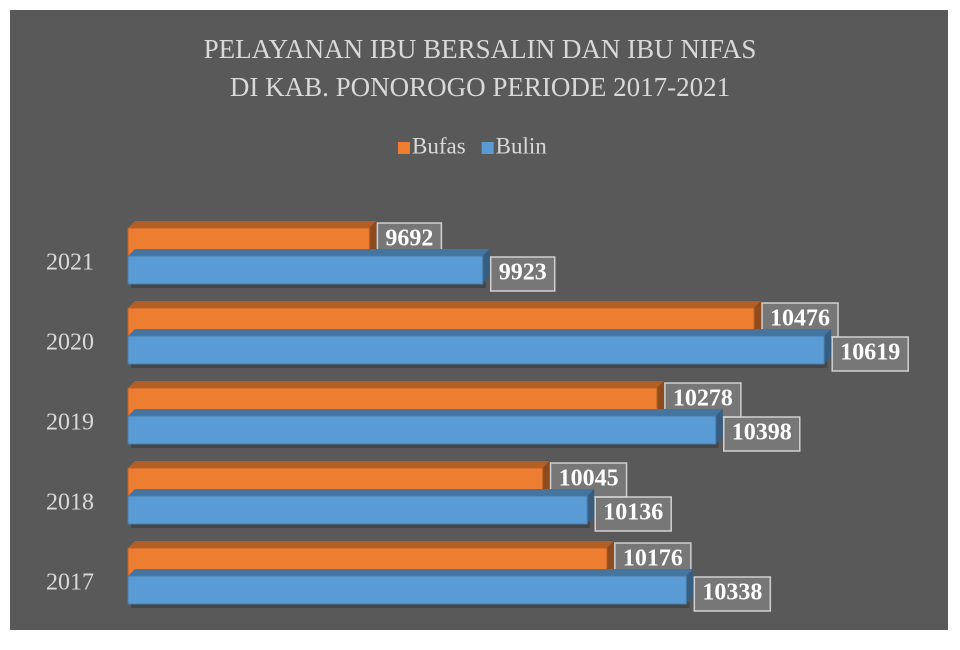 The image size is (960, 650). I want to click on chart-title: PELAYANAN IBU BERSALIN DAN IBU NIFAS, so click(480, 49).